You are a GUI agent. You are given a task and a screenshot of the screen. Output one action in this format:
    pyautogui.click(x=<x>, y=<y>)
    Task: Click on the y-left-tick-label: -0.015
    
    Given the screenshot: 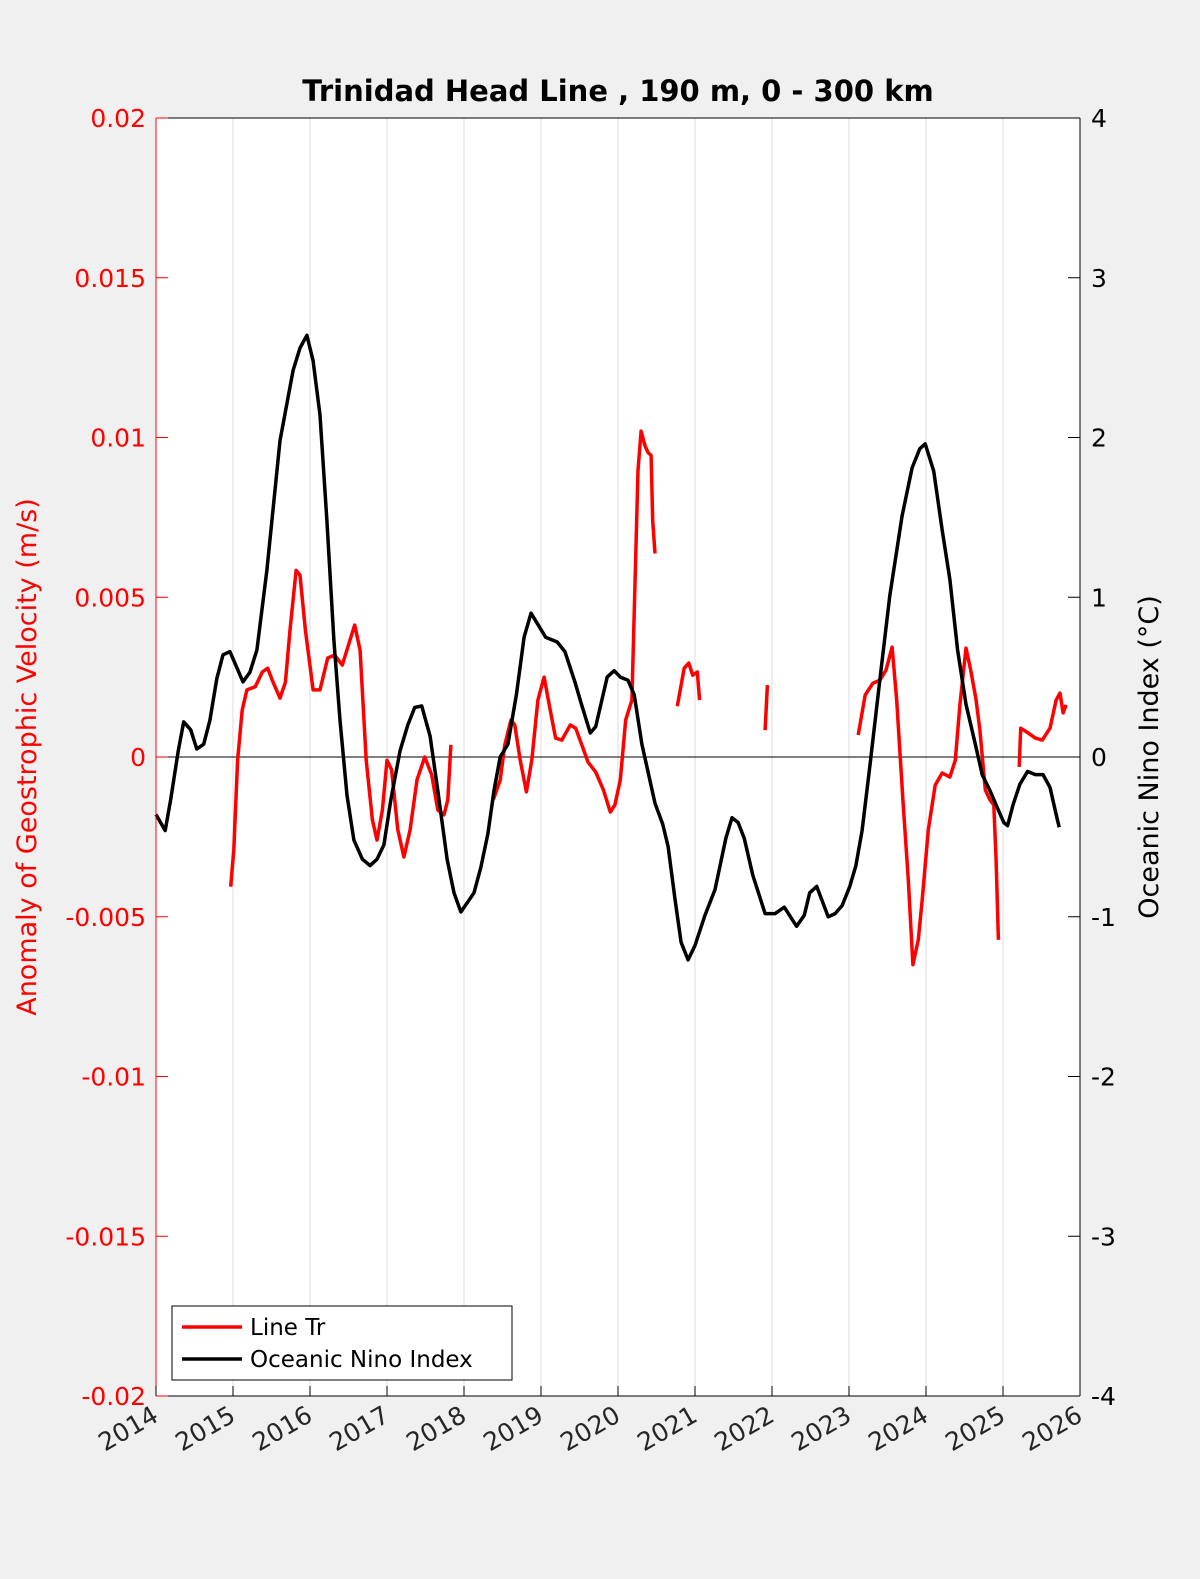 What is the action you would take?
    pyautogui.click(x=105, y=1236)
    